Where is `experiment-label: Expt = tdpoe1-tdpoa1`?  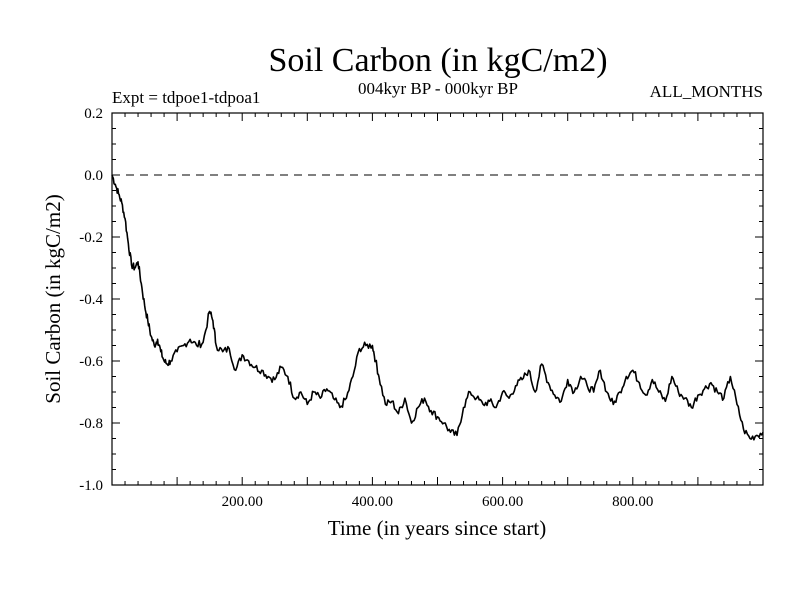
experiment-label: Expt = tdpoe1-tdpoa1 is located at coordinates (186, 97).